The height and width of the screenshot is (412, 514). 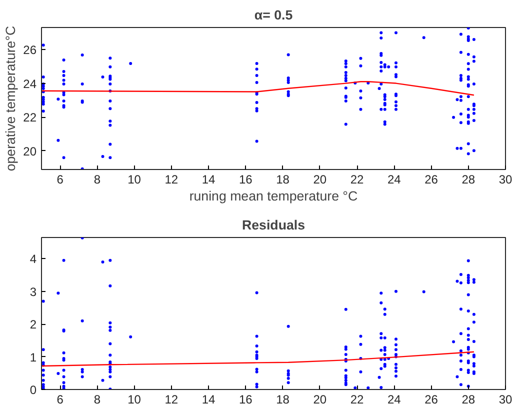 What do you see at coordinates (30, 83) in the screenshot?
I see `y-tick-label: 24` at bounding box center [30, 83].